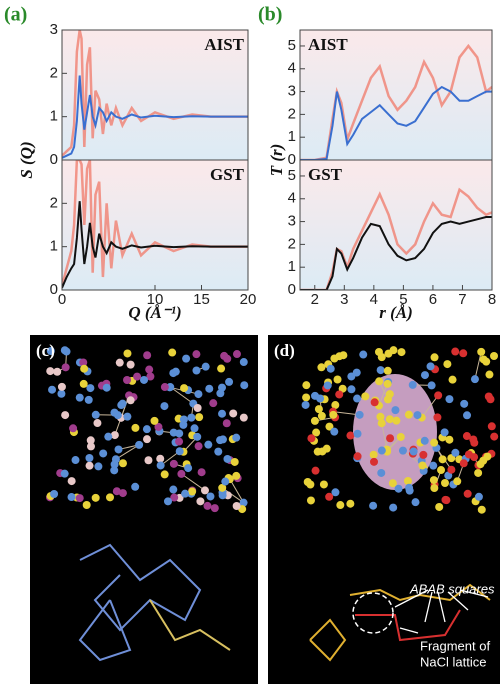  What do you see at coordinates (276, 160) in the screenshot?
I see `y-axis-label: T (r)` at bounding box center [276, 160].